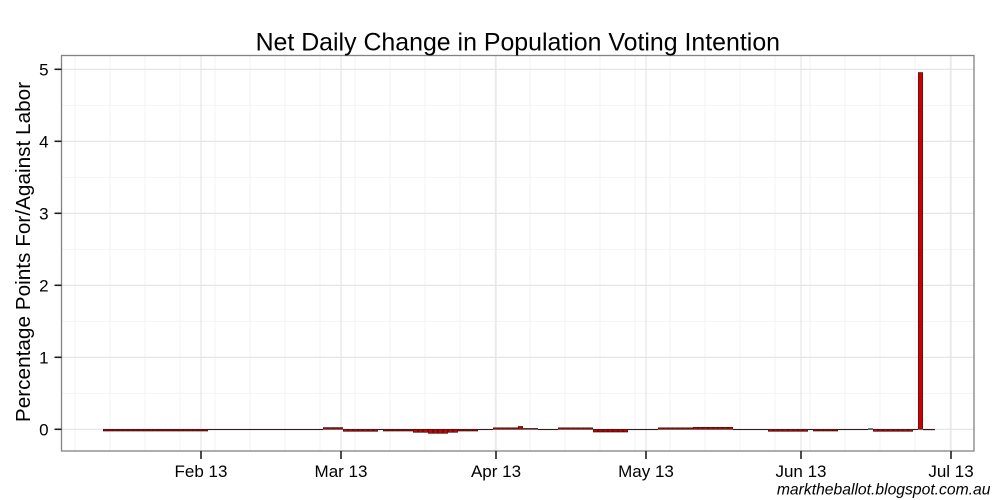 Image resolution: width=1000 pixels, height=500 pixels. Describe the element at coordinates (201, 471) in the screenshot. I see `svg-text: Feb 13` at that location.